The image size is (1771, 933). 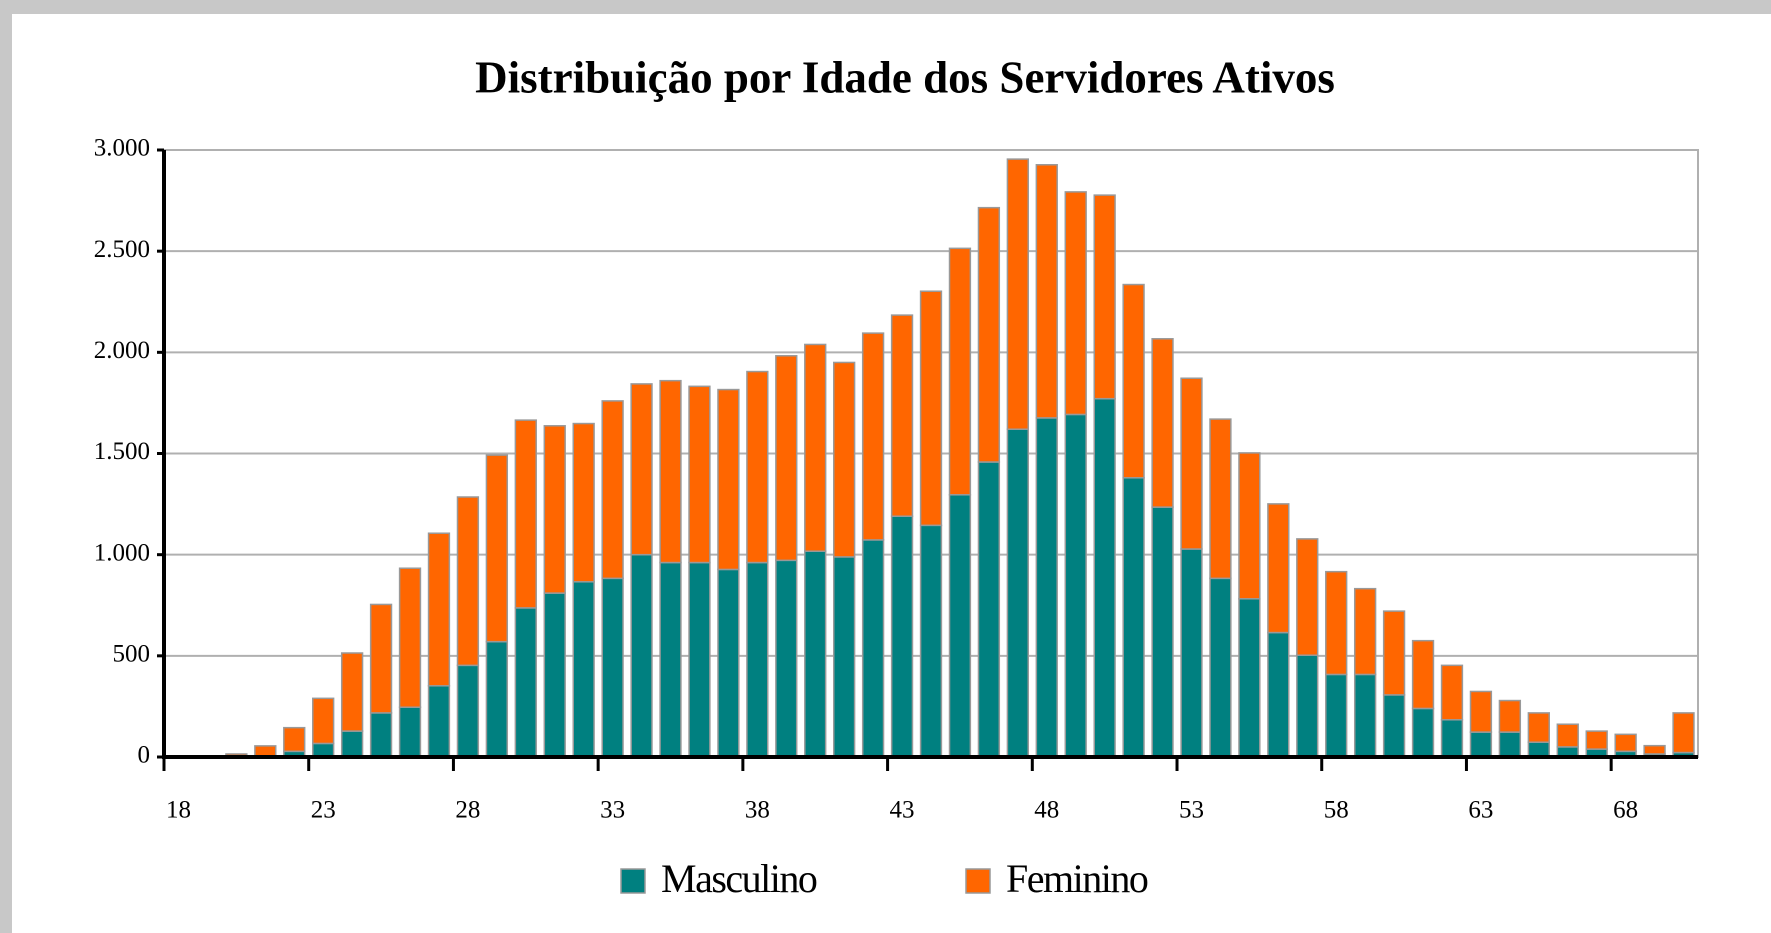 What do you see at coordinates (1191, 810) in the screenshot?
I see `x-tick-label: 53` at bounding box center [1191, 810].